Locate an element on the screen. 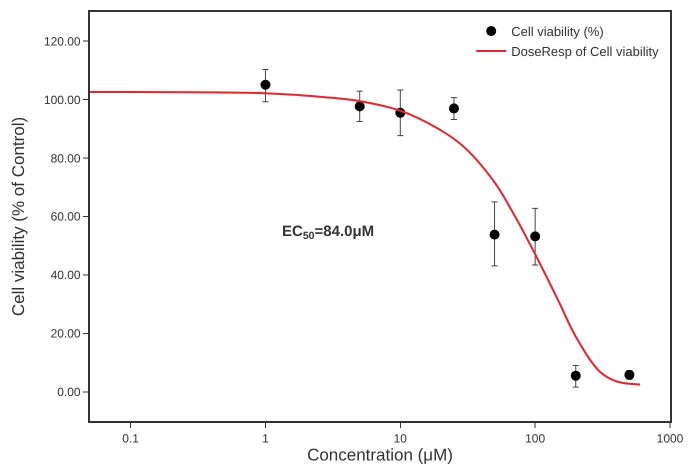 This screenshot has height=476, width=694. legend-label: Cell viability (%) is located at coordinates (557, 32).